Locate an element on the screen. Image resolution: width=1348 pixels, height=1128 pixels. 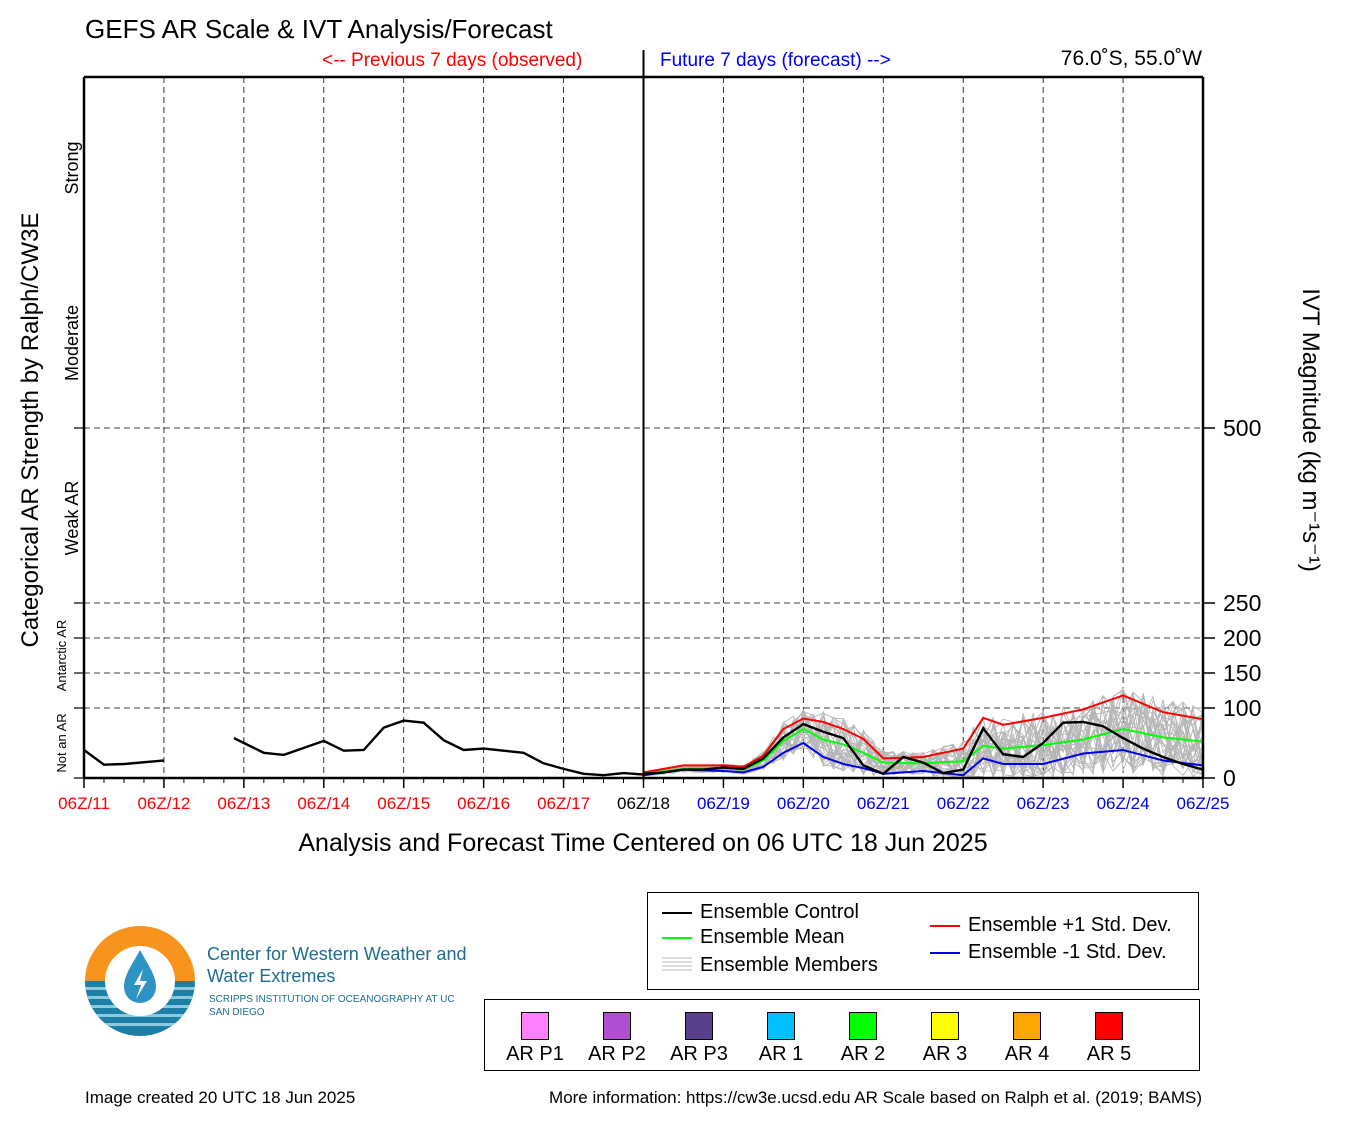
y-tick-label: 500 is located at coordinates (1242, 428).